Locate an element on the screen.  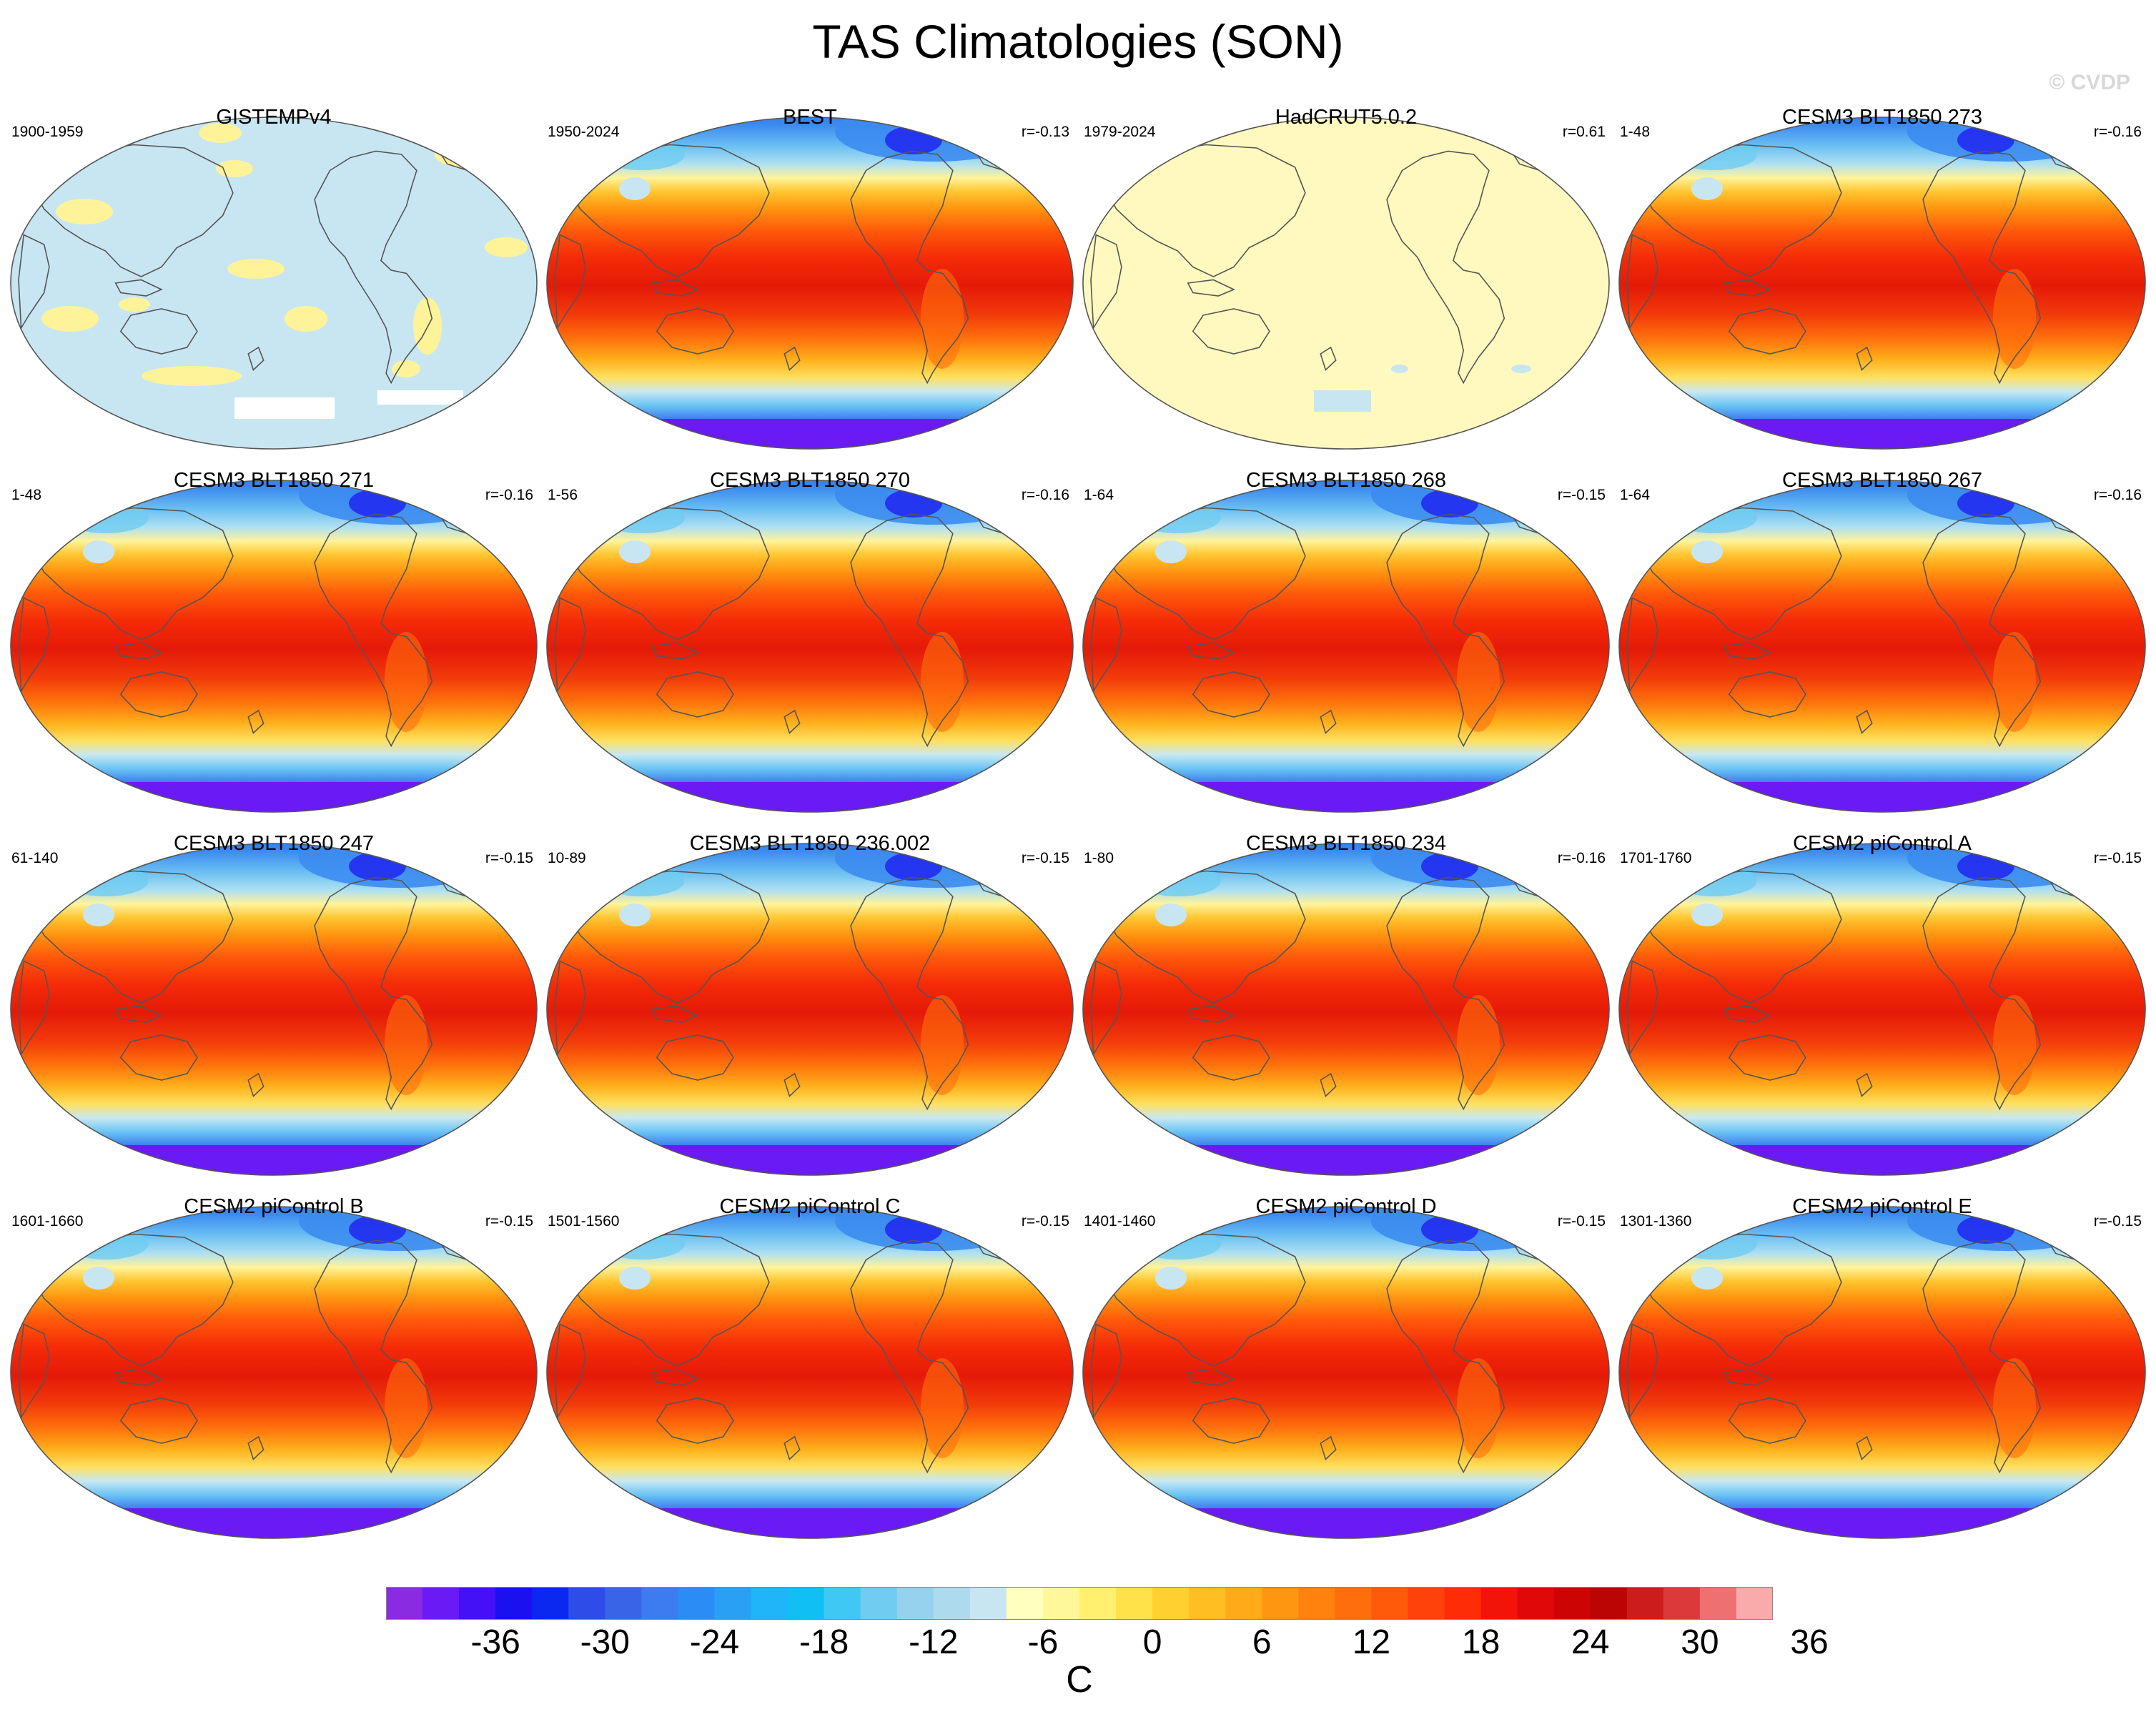
map-panel: CESM2 piControl D 1401-1460 r=-0.15 is located at coordinates (1346, 1369).